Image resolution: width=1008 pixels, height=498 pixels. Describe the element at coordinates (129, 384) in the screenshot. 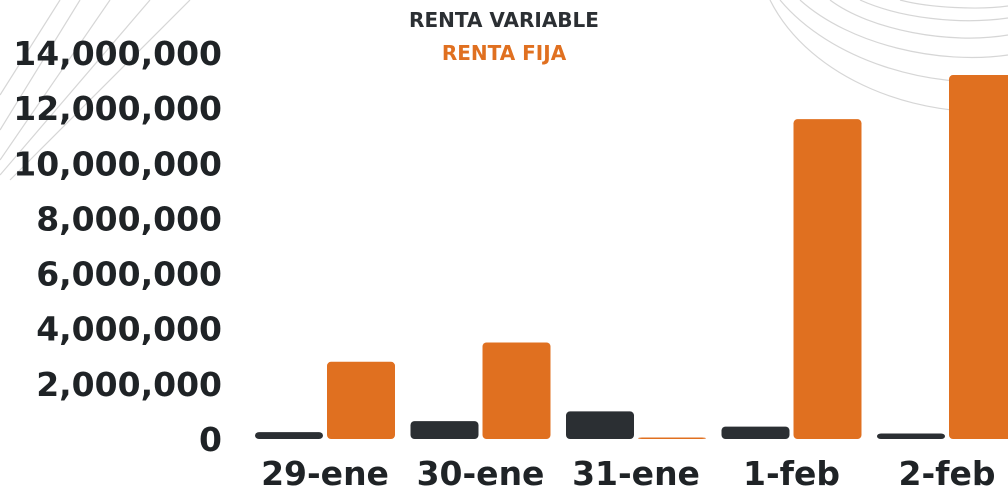

I see `y-tick-label: 2,000,000` at that location.